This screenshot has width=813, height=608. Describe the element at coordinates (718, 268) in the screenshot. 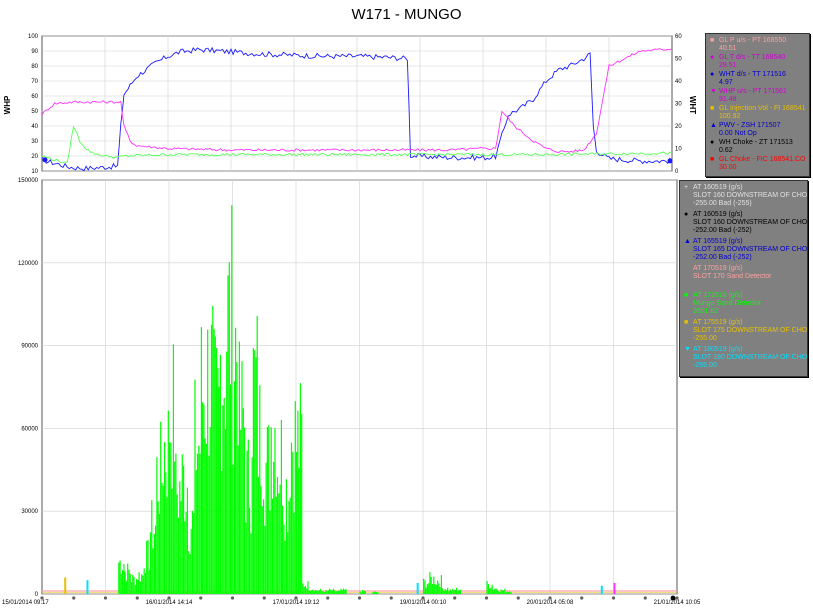

I see `legend-label: AT 170519 (g/s)` at that location.